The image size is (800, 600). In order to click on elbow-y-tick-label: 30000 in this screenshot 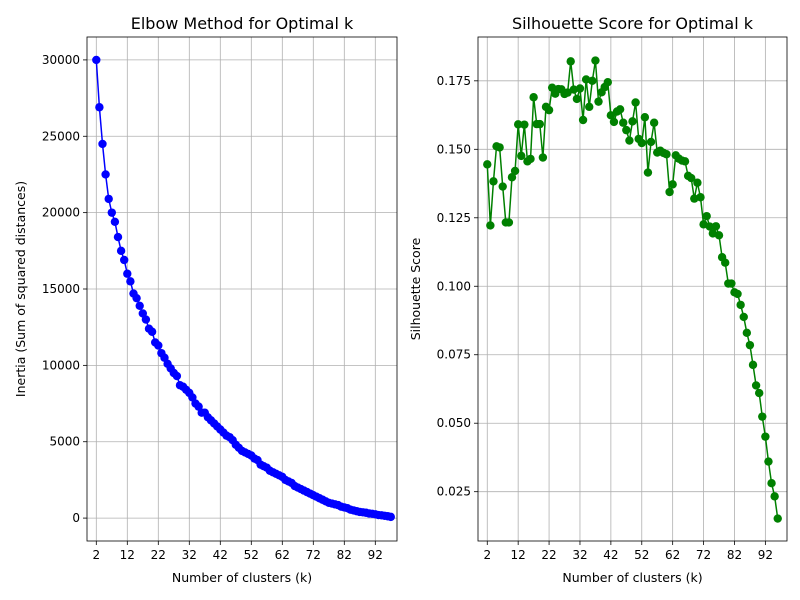, I will do `click(61, 60)`.